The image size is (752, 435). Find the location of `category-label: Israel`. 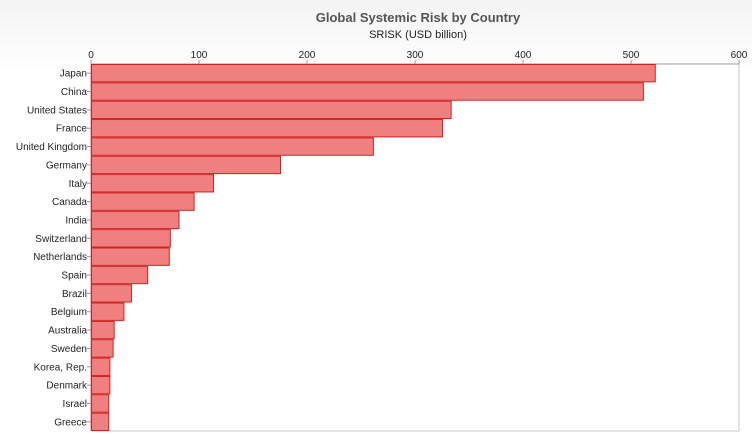

category-label: Israel is located at coordinates (75, 404).